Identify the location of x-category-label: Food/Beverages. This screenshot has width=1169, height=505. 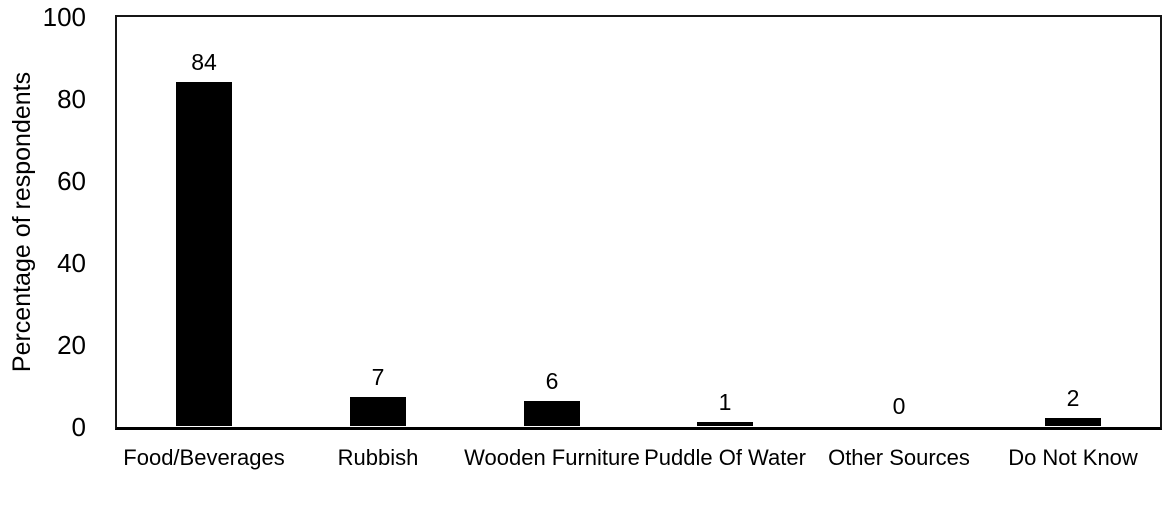
(204, 457).